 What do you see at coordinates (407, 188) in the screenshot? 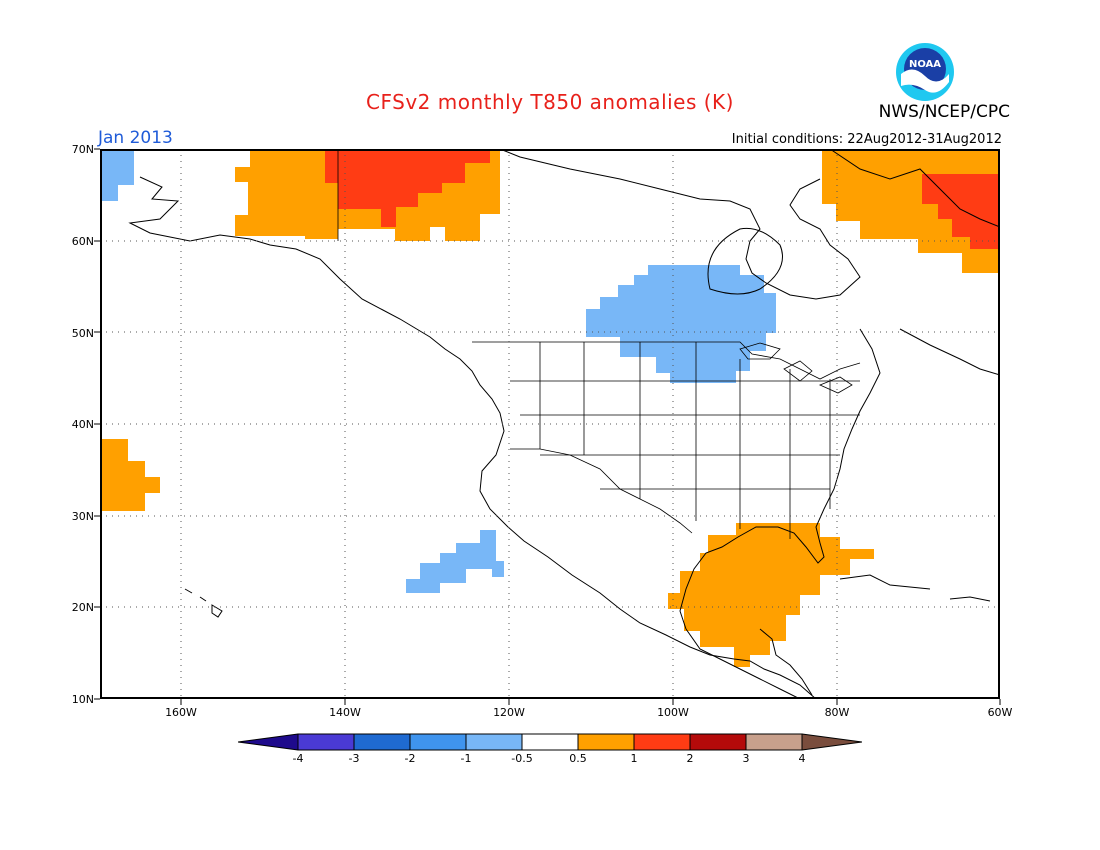
I see `anomaly-north-slope` at bounding box center [407, 188].